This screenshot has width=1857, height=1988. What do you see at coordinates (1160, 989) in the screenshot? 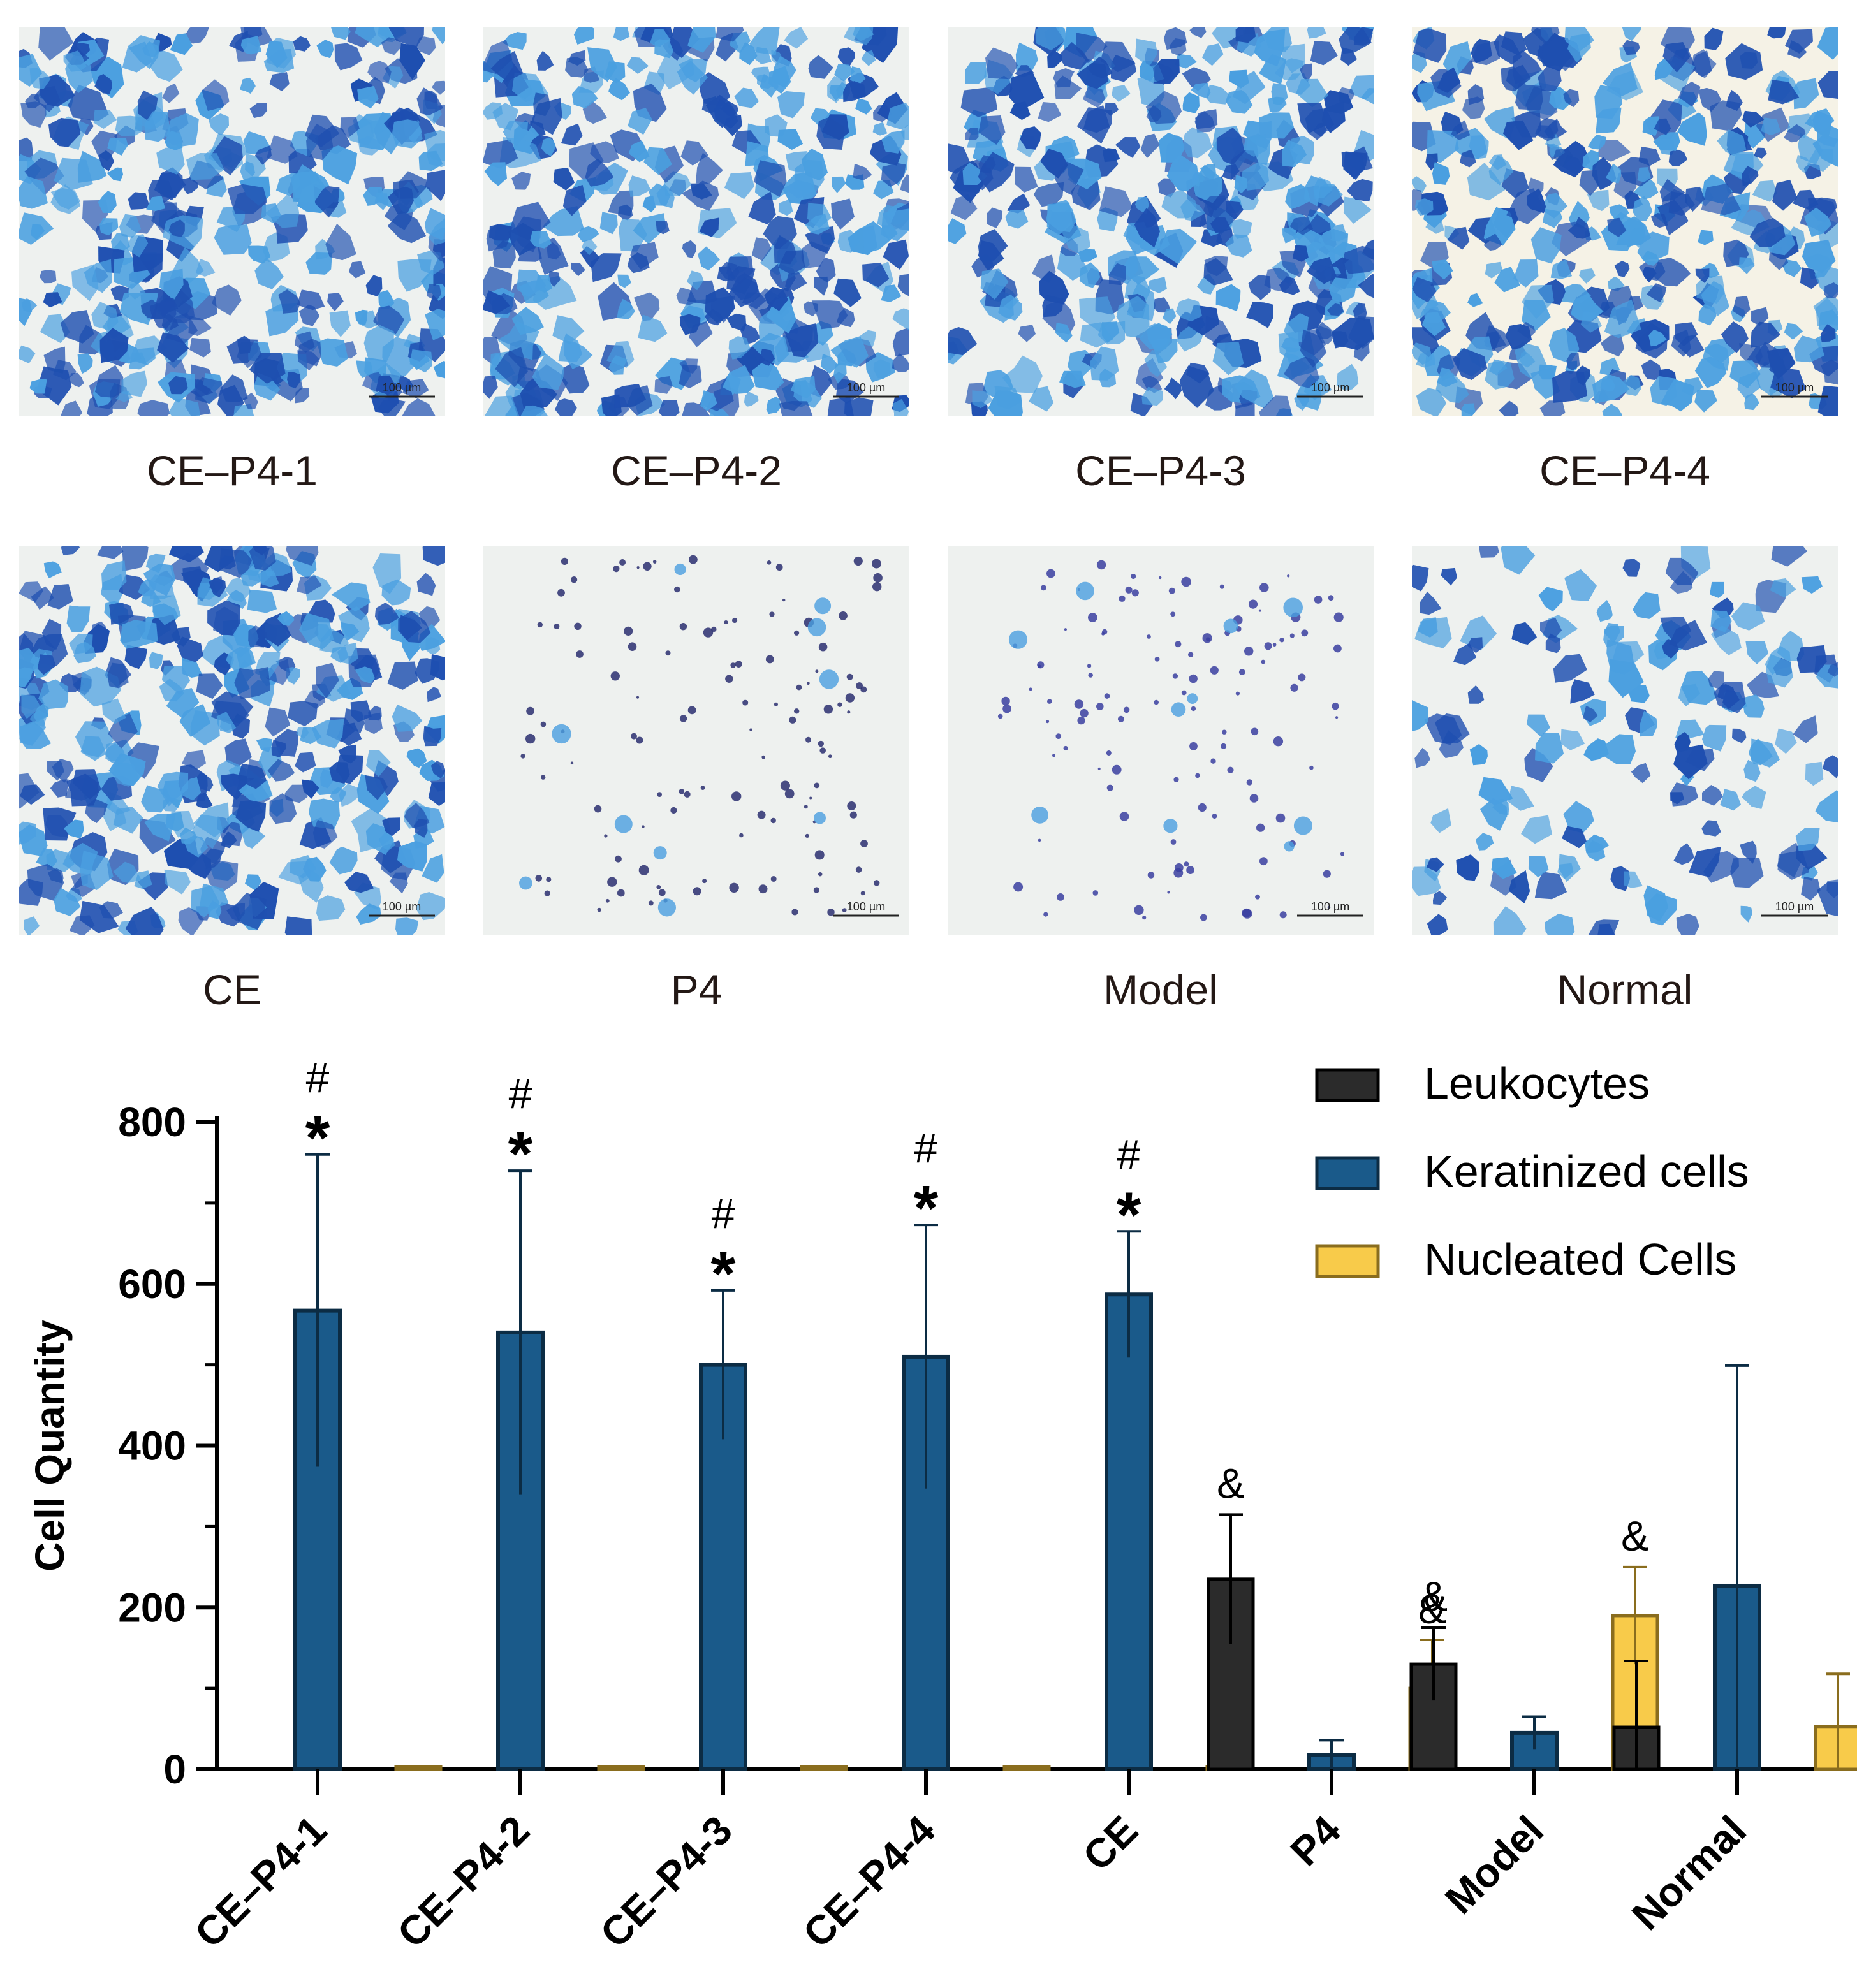
I see `panel-label: Model` at bounding box center [1160, 989].